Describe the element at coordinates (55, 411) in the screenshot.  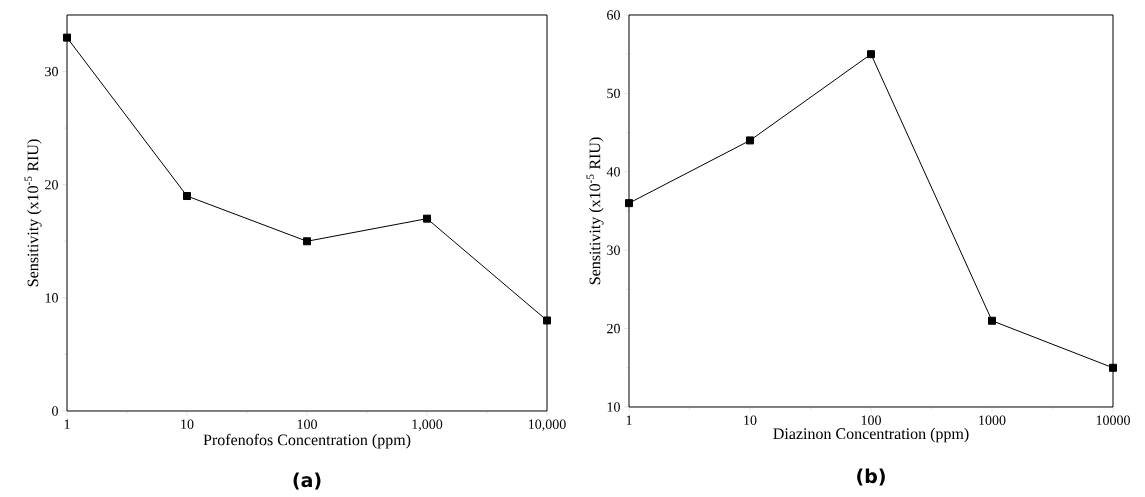
I see `y-tick-label: 0` at that location.